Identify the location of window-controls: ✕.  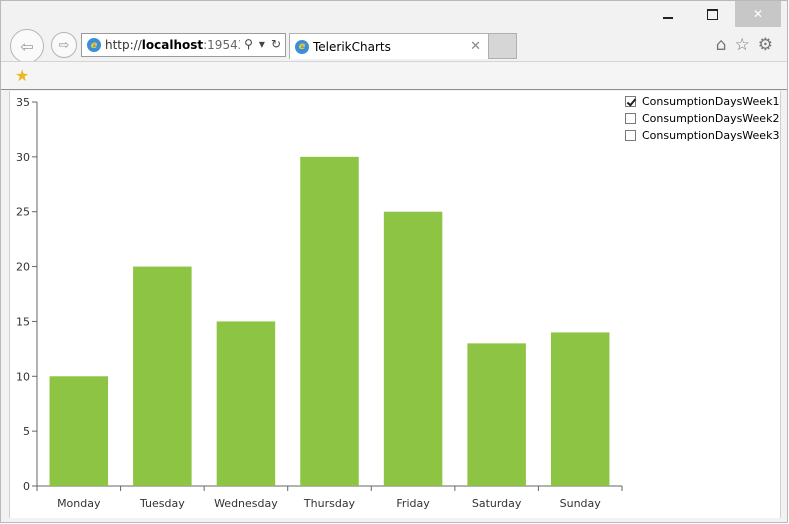
(713, 14).